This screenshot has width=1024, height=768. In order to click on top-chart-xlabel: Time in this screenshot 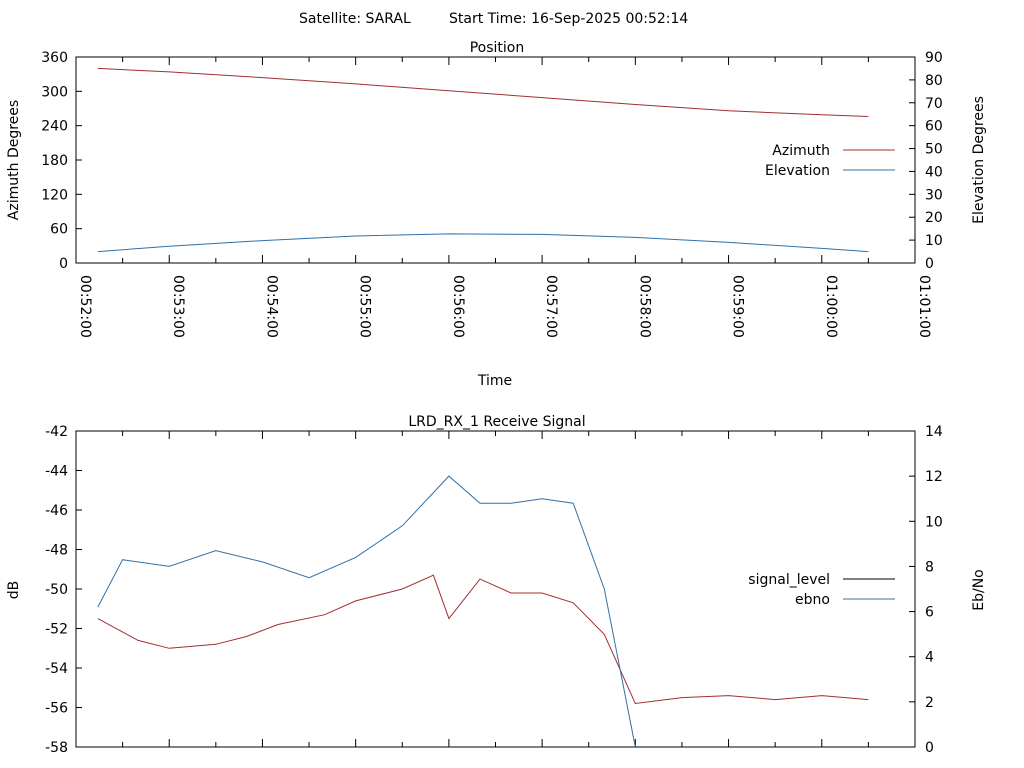, I will do `click(494, 381)`.